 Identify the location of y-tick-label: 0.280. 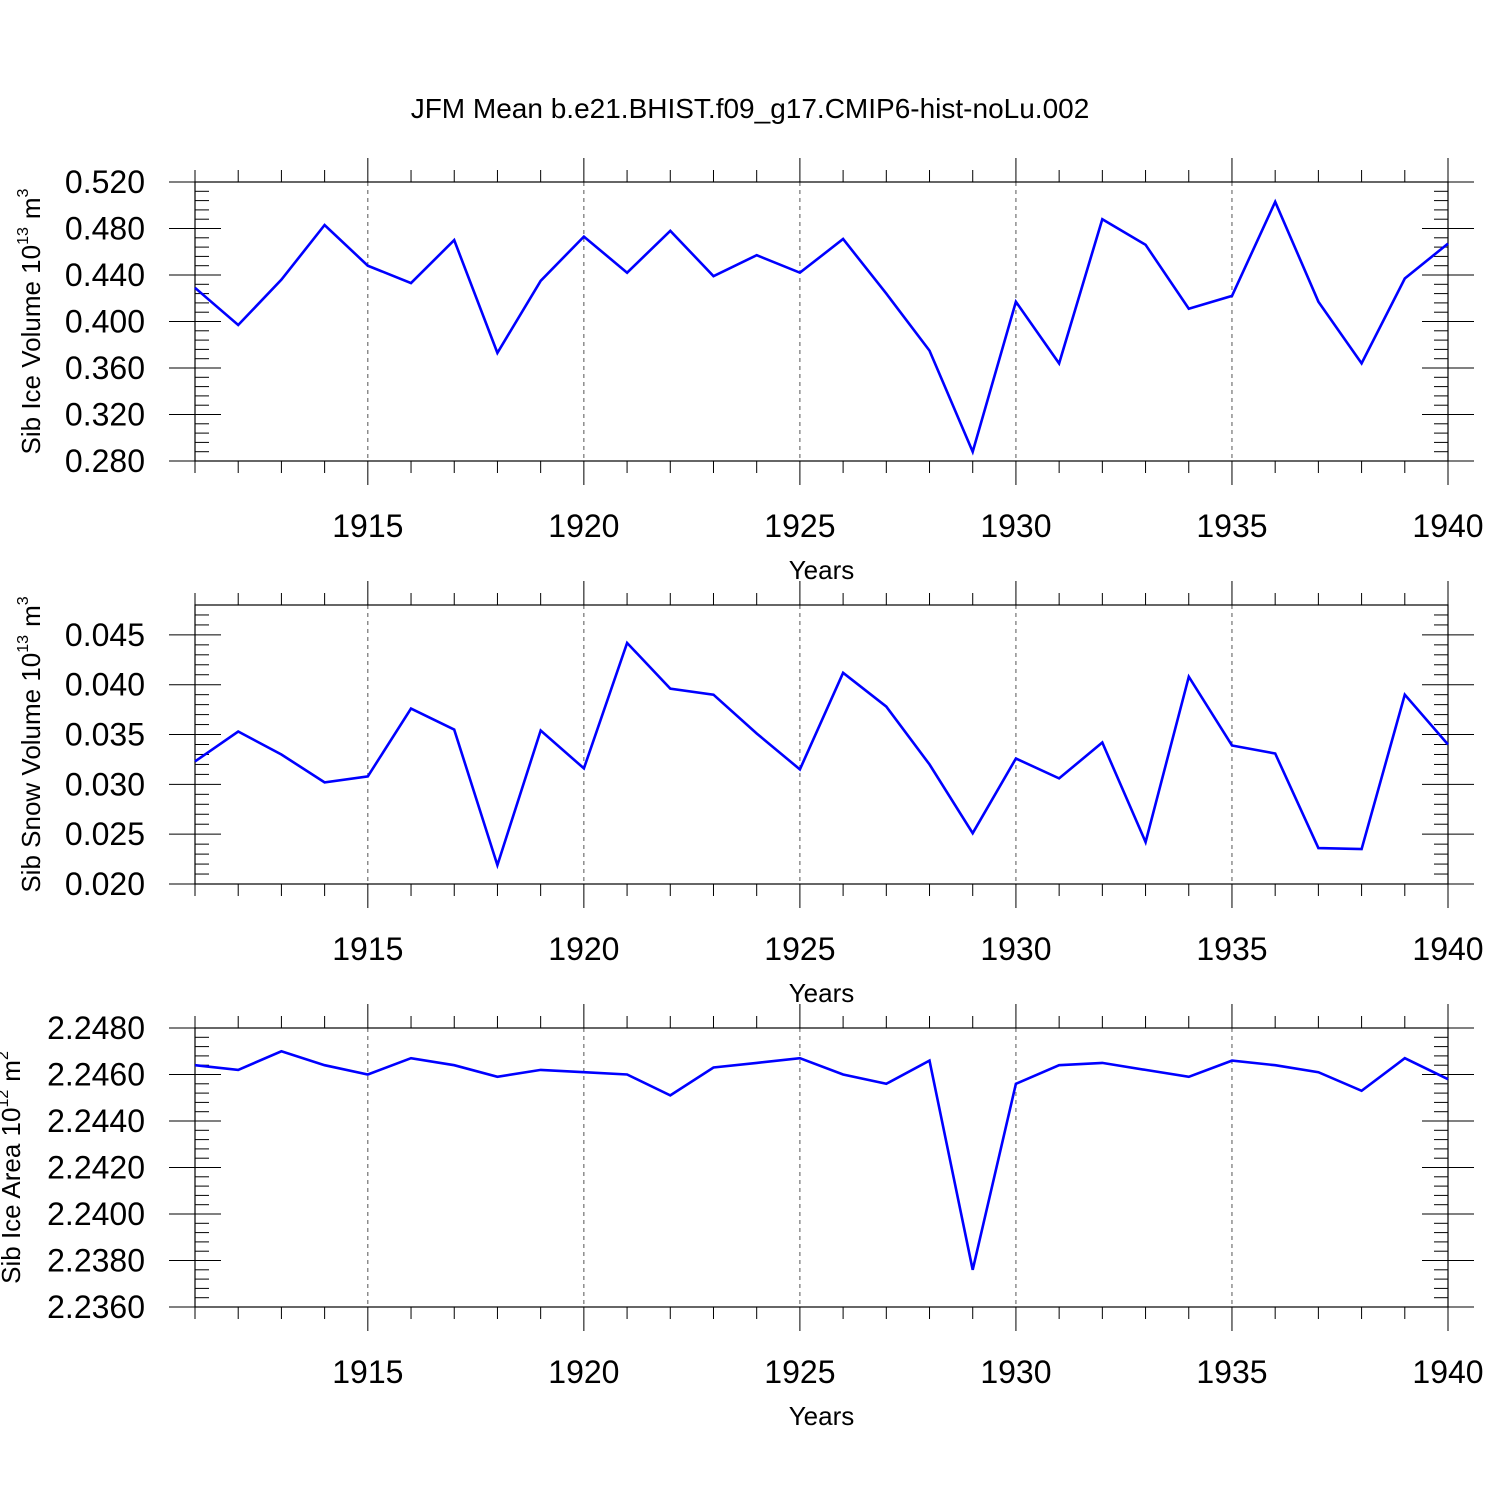
(105, 461).